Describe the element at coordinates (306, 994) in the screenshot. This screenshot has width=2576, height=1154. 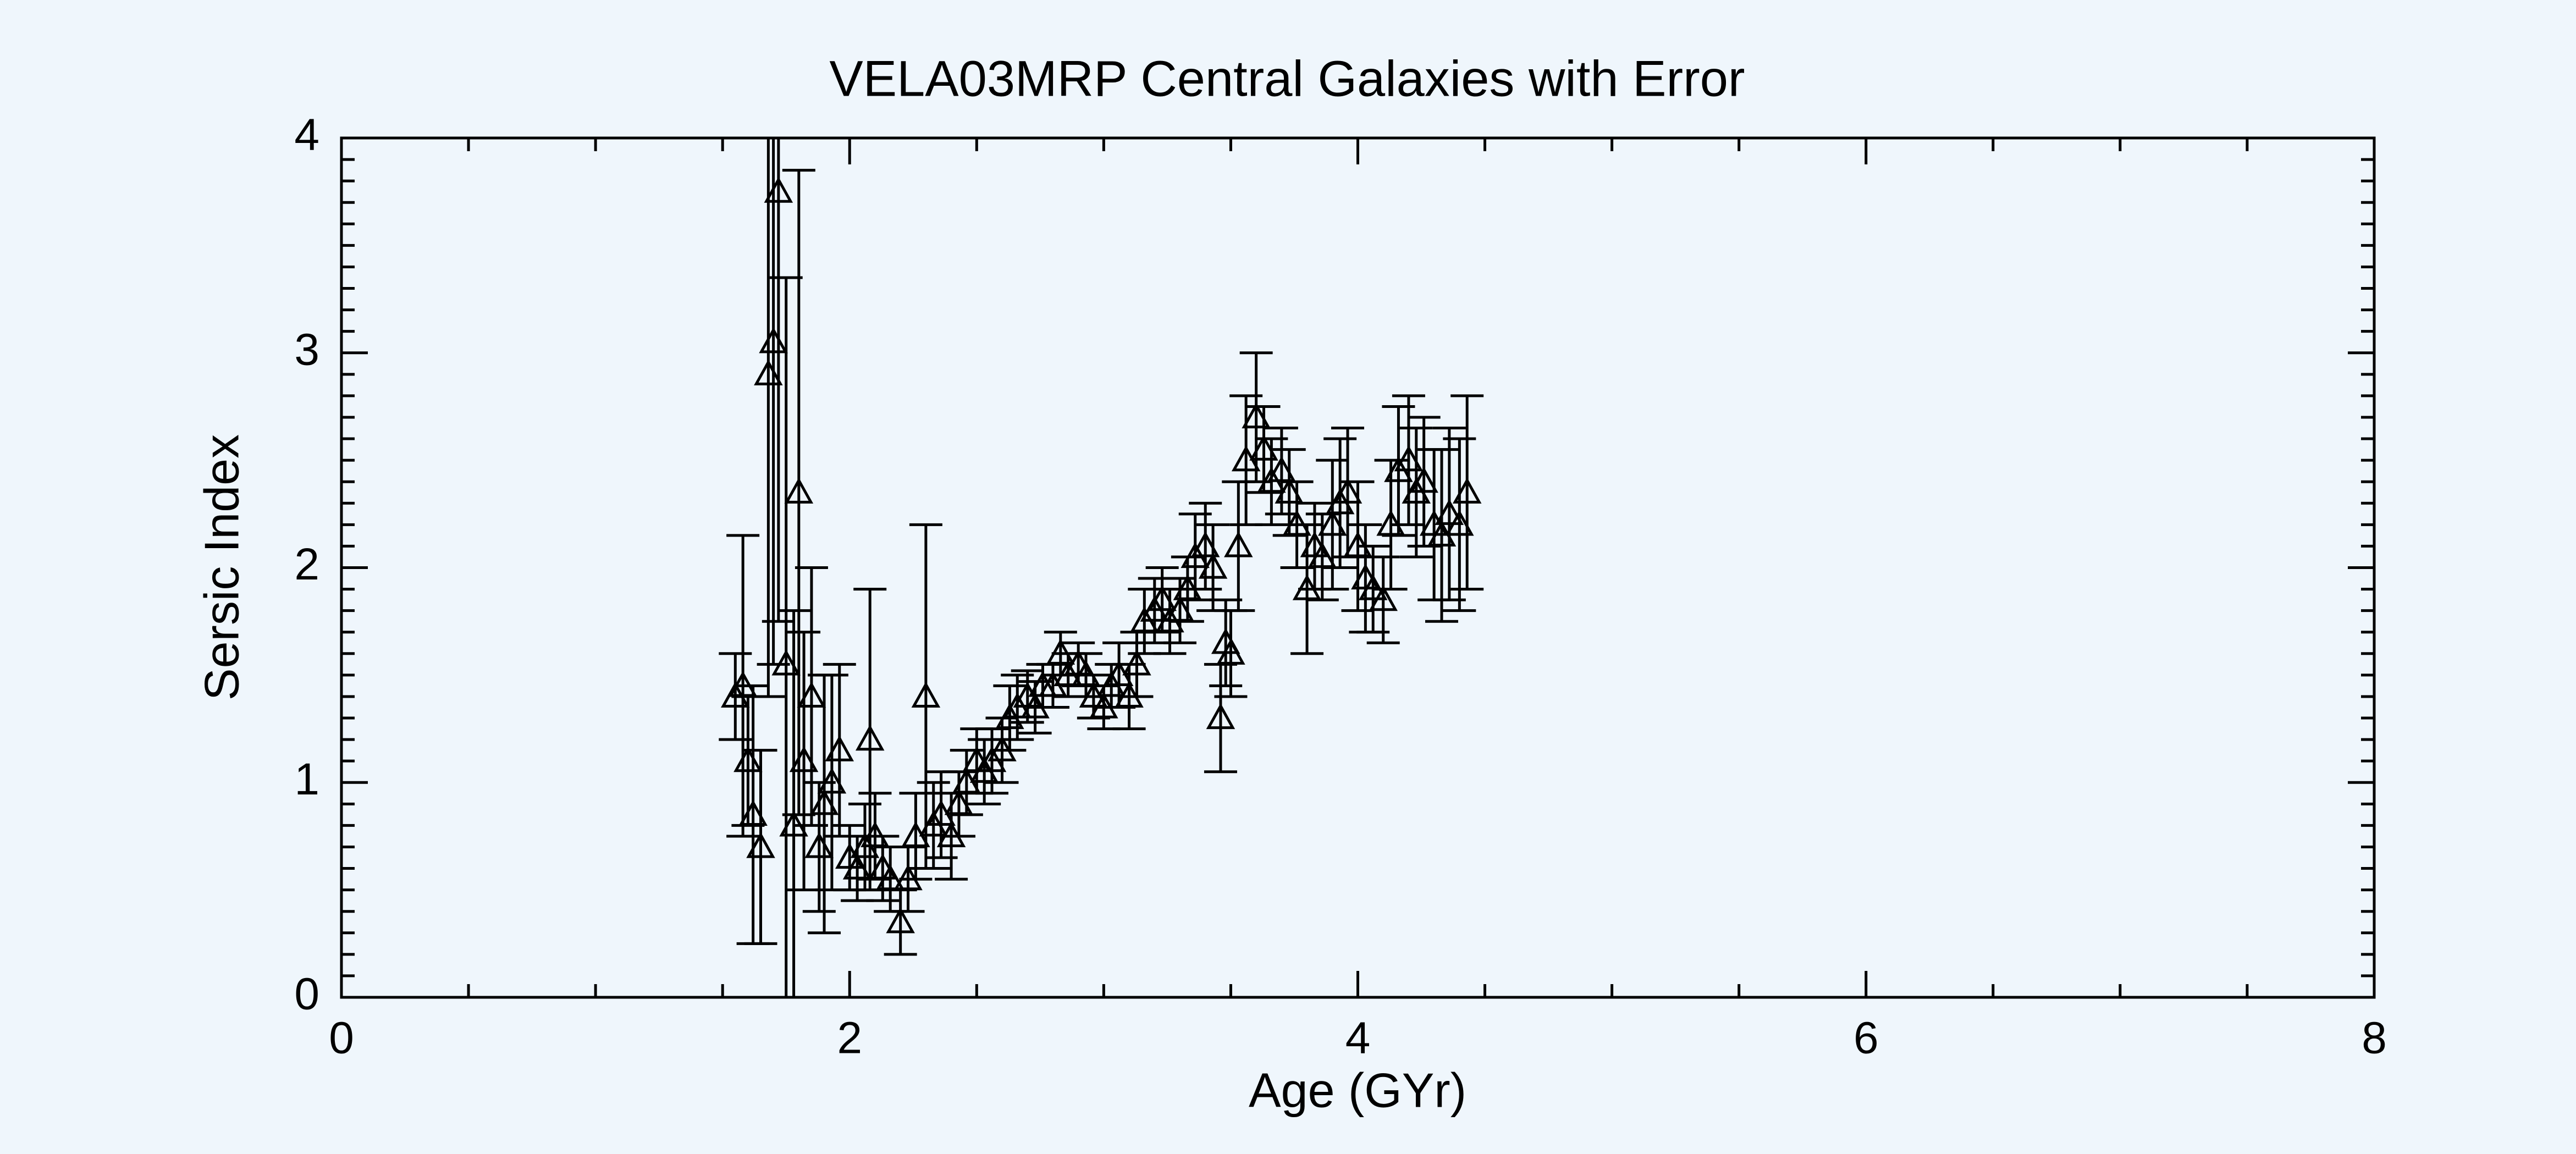
I see `y-tick-label: 0` at that location.